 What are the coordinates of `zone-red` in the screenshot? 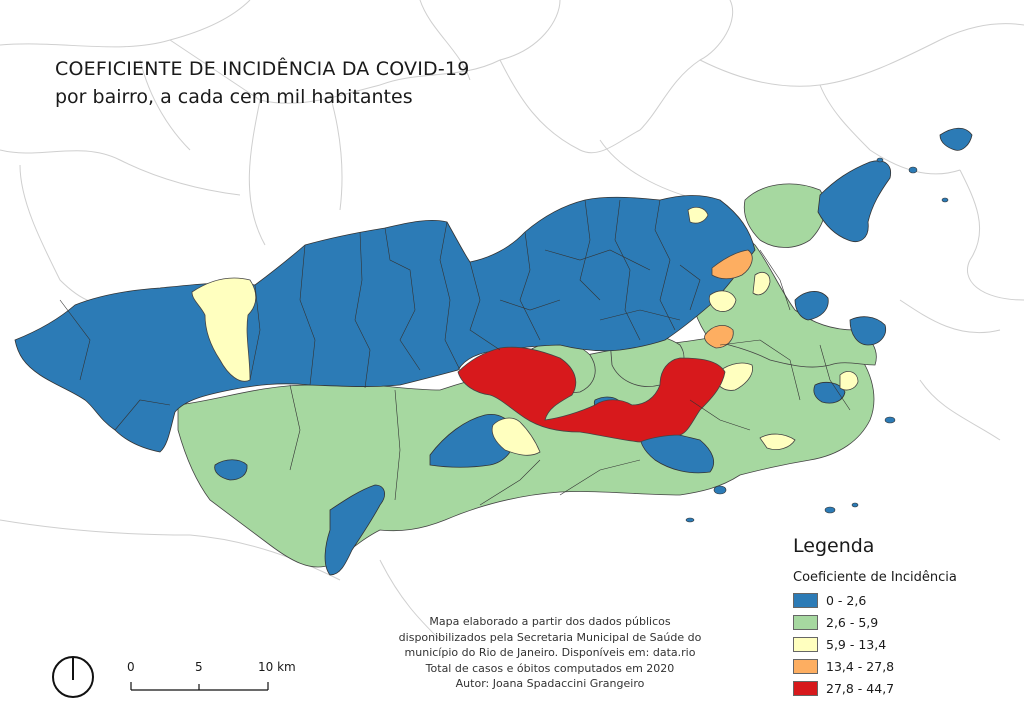 It's located at (591, 394).